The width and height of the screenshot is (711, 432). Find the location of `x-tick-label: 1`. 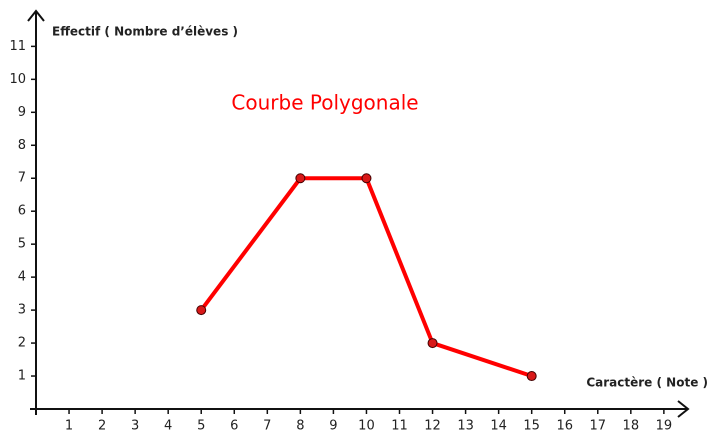

x-tick-label: 1 is located at coordinates (69, 425).